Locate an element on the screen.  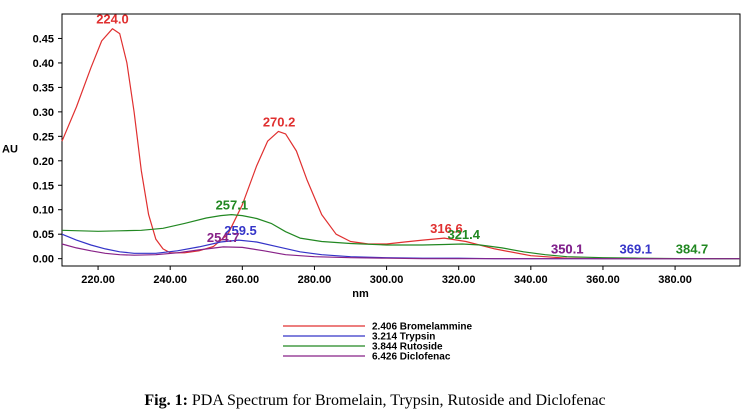
peak-label: 369.1 is located at coordinates (636, 249).